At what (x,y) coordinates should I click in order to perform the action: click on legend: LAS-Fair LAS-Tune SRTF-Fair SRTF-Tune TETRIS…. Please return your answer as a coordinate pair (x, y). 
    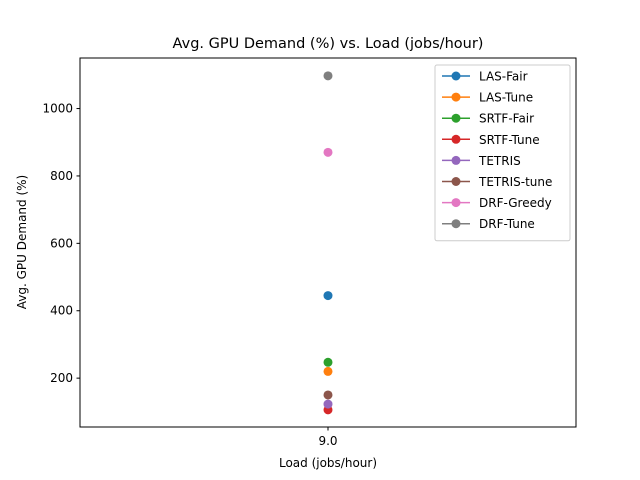
    Looking at the image, I should click on (502, 153).